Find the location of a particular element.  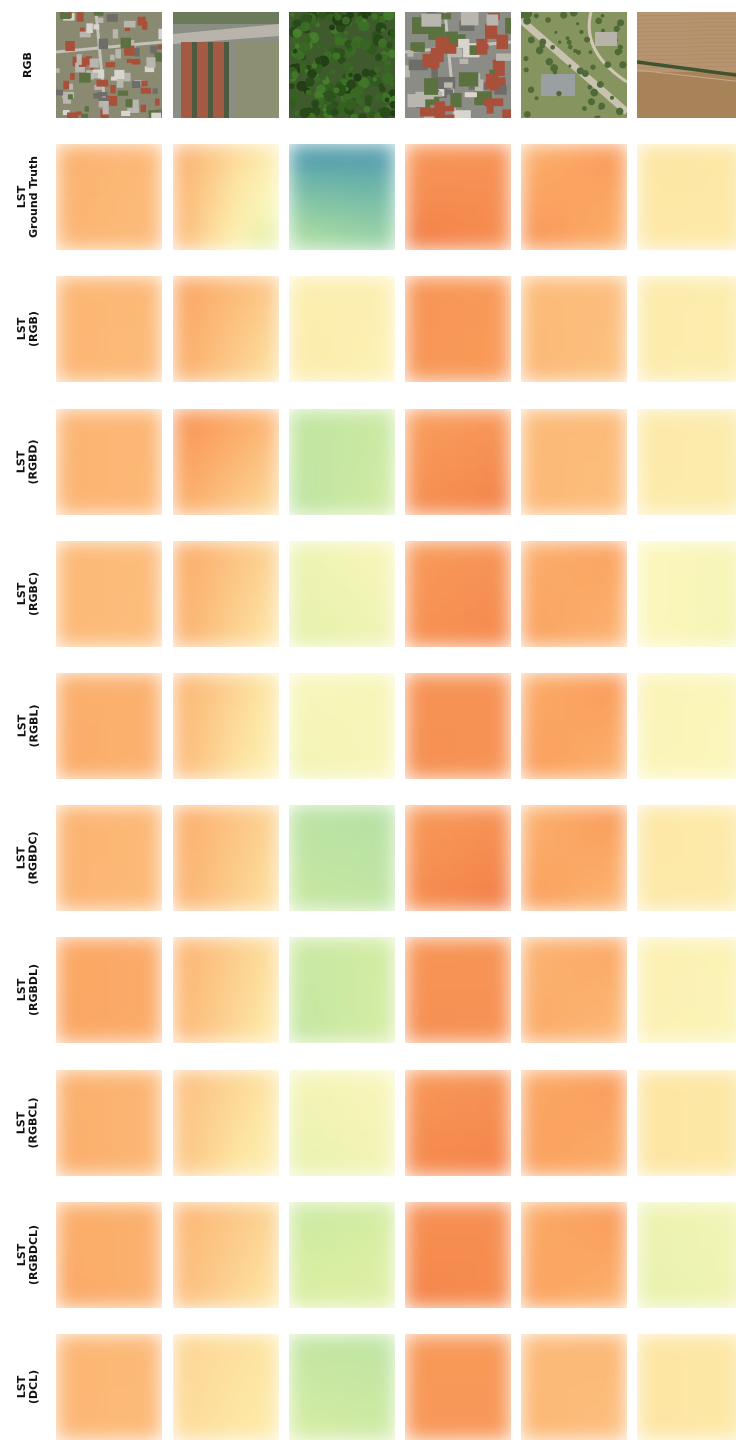

row-label-line: (RGBL) is located at coordinates (33, 726).